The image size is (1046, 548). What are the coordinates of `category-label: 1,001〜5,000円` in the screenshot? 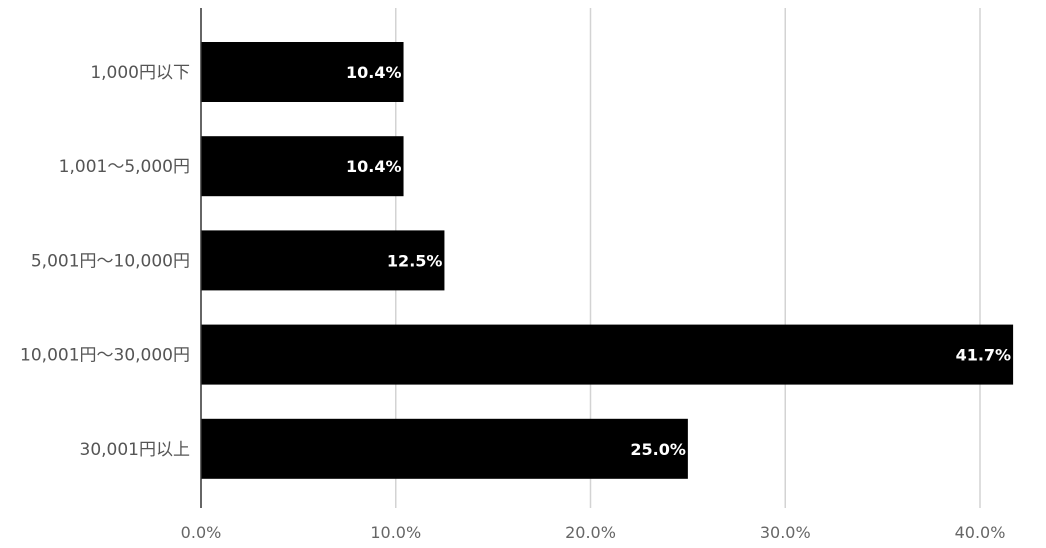 It's located at (124, 167).